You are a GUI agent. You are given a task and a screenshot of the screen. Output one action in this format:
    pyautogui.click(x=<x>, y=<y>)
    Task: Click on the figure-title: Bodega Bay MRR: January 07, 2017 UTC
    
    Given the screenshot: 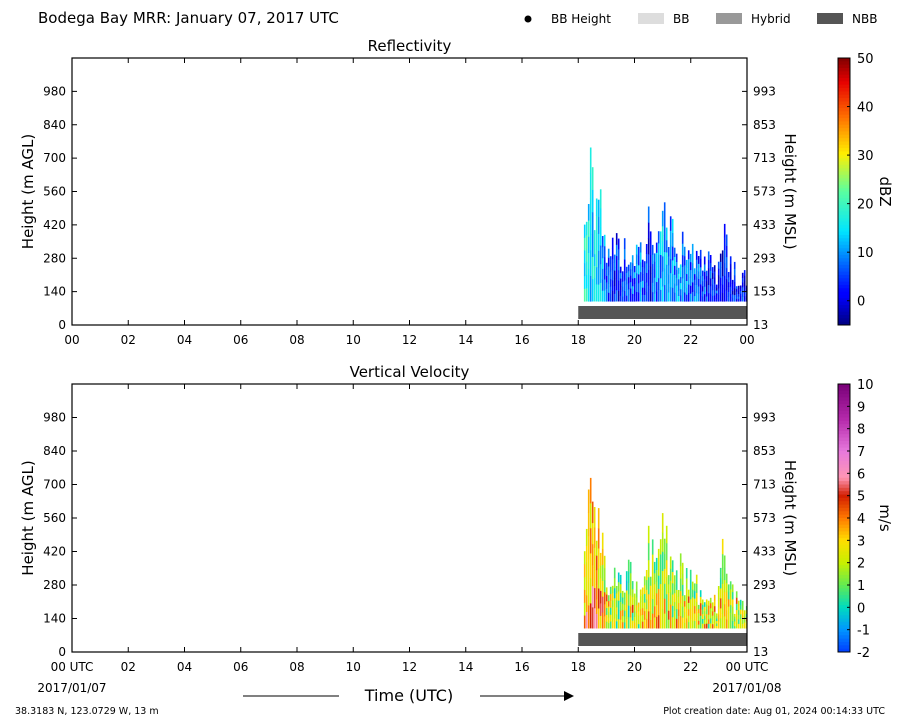 What is the action you would take?
    pyautogui.click(x=188, y=18)
    